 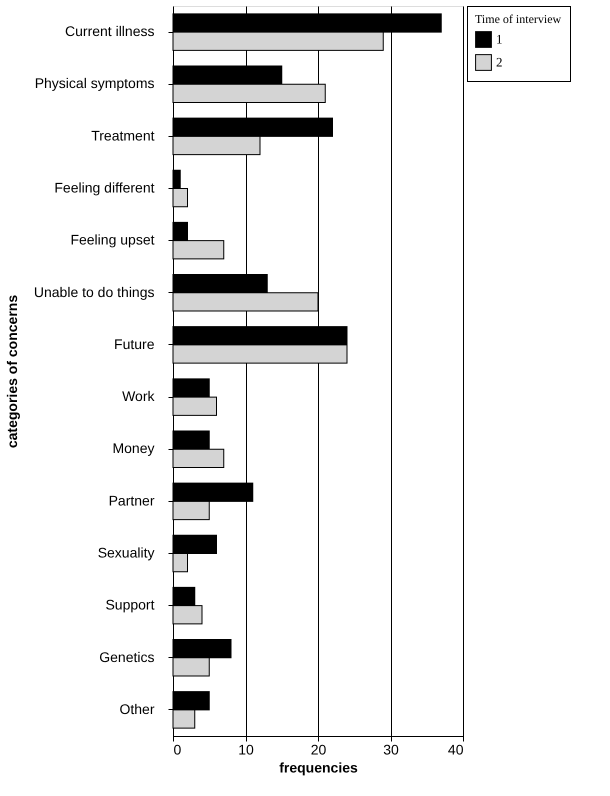 What do you see at coordinates (134, 344) in the screenshot?
I see `y-tick-label: Future` at bounding box center [134, 344].